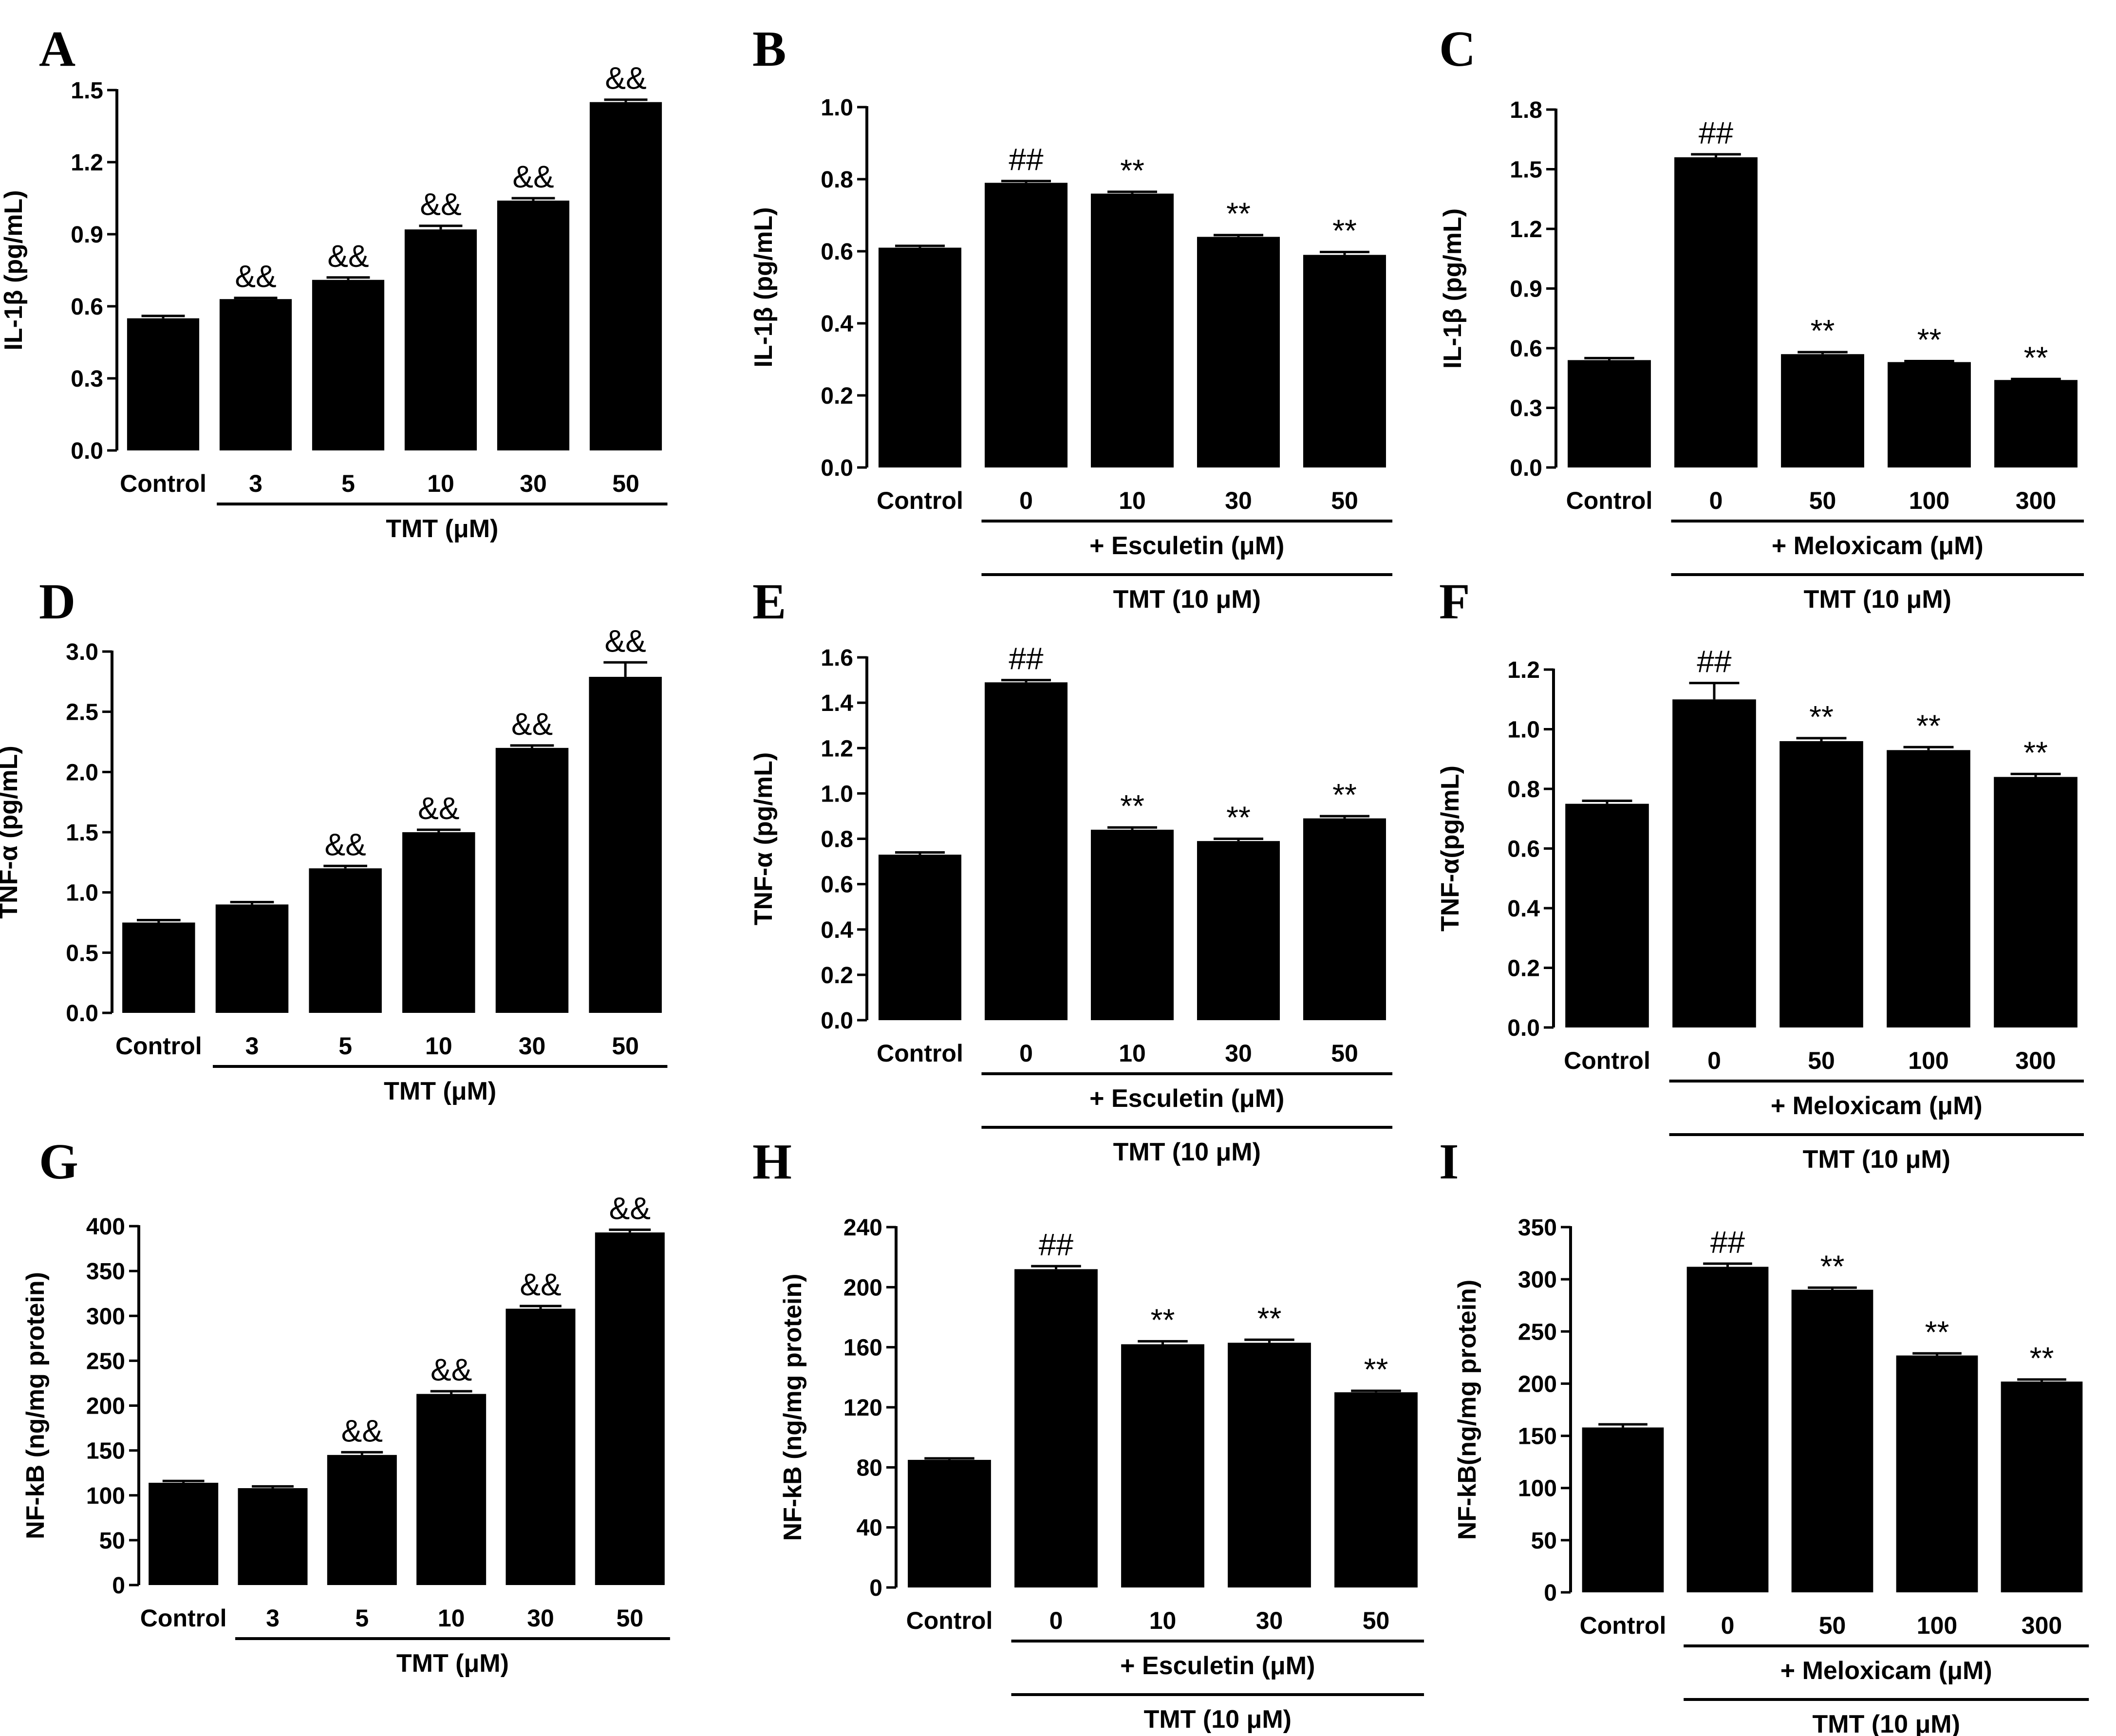  I want to click on y-tick-label: 250, so click(105, 1361).